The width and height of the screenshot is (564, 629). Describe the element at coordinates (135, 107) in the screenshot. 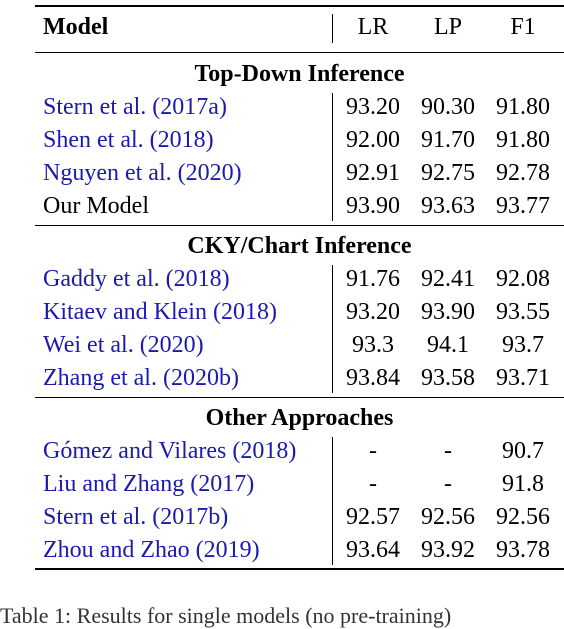

I see `model-name: Stern et al. (2017a)` at that location.